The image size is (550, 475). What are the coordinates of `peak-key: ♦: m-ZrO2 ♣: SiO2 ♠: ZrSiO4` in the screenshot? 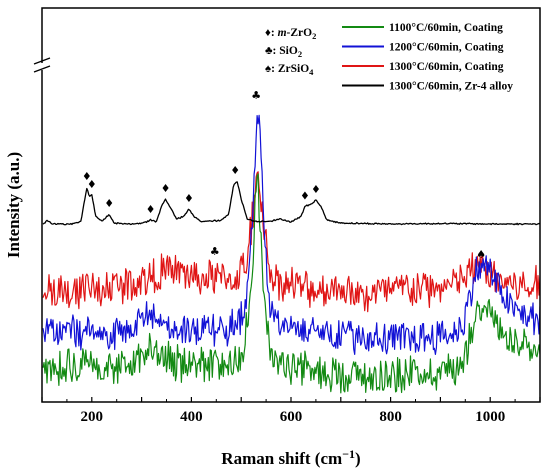 It's located at (290, 52).